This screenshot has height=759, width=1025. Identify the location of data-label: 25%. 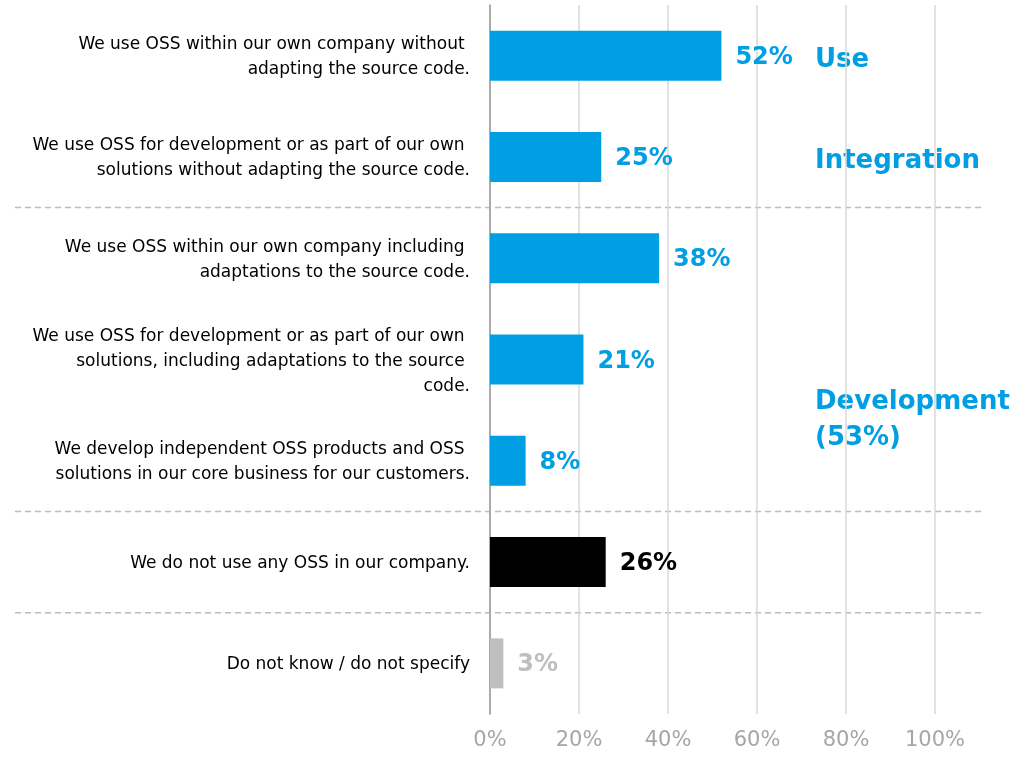
(644, 156).